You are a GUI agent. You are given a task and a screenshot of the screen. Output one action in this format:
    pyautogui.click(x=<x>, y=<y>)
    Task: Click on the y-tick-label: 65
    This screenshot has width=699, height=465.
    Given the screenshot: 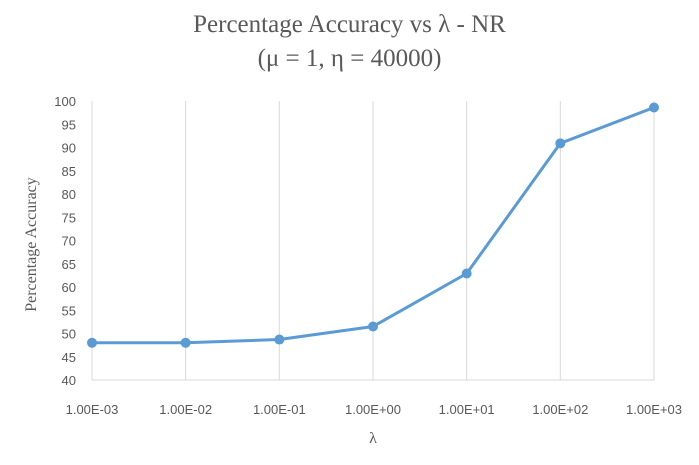 What is the action you would take?
    pyautogui.click(x=69, y=264)
    